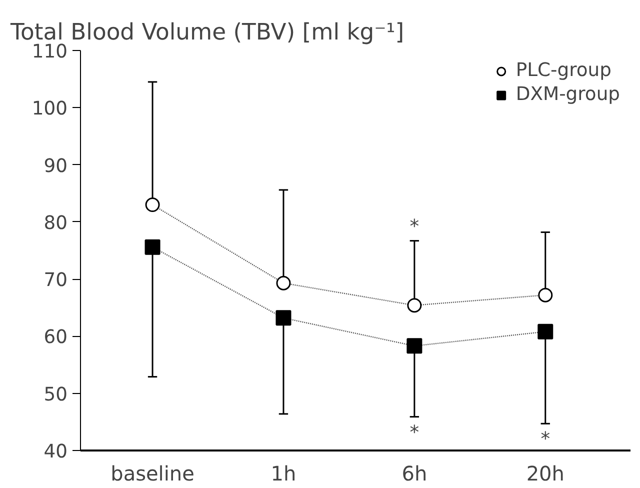  I want to click on x-tick-label: 1h, so click(283, 474).